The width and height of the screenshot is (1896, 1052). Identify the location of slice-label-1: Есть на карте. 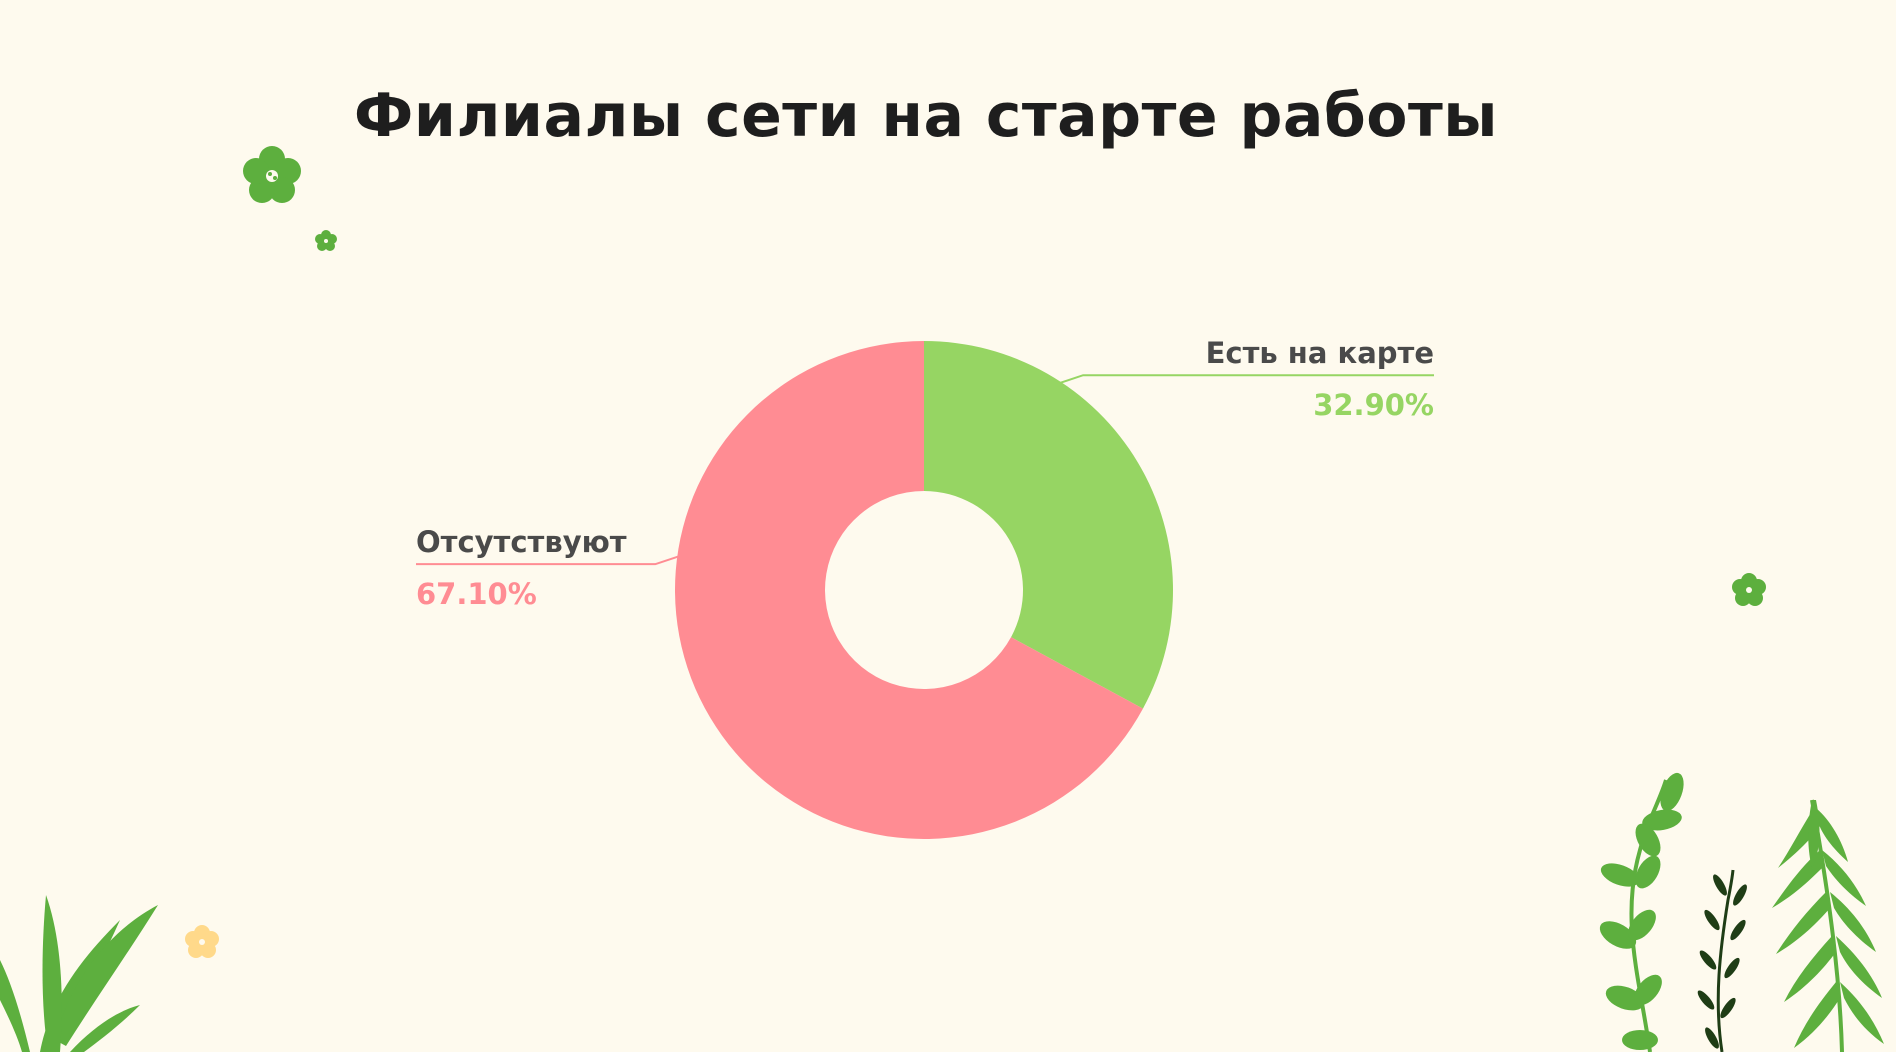
(1320, 353).